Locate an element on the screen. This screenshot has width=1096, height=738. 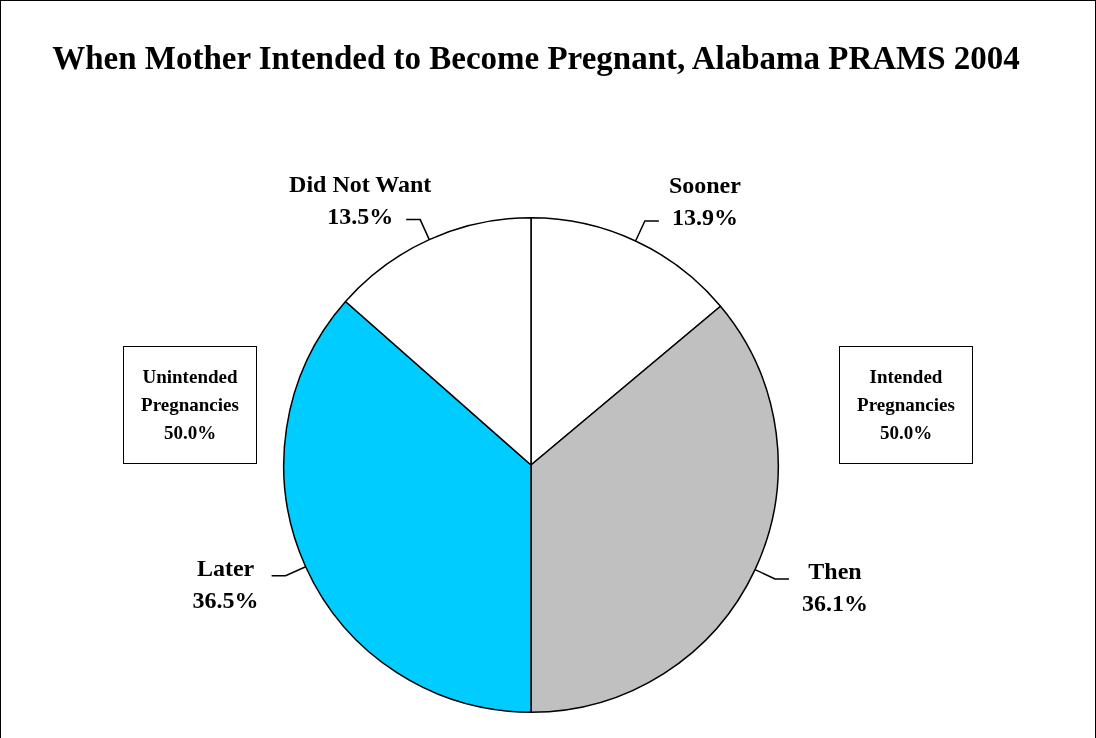
slice-label: Later is located at coordinates (225, 568).